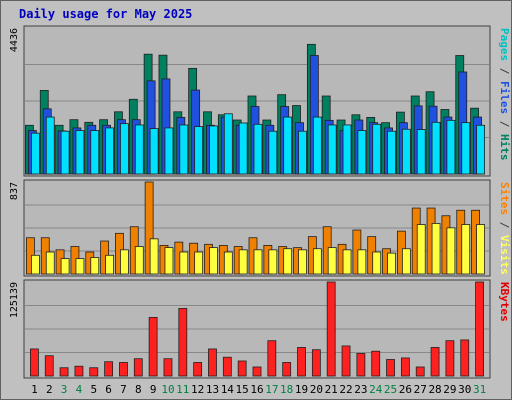 Image resolution: width=512 pixels, height=400 pixels. I want to click on x-tick-label: 17, so click(271, 389).